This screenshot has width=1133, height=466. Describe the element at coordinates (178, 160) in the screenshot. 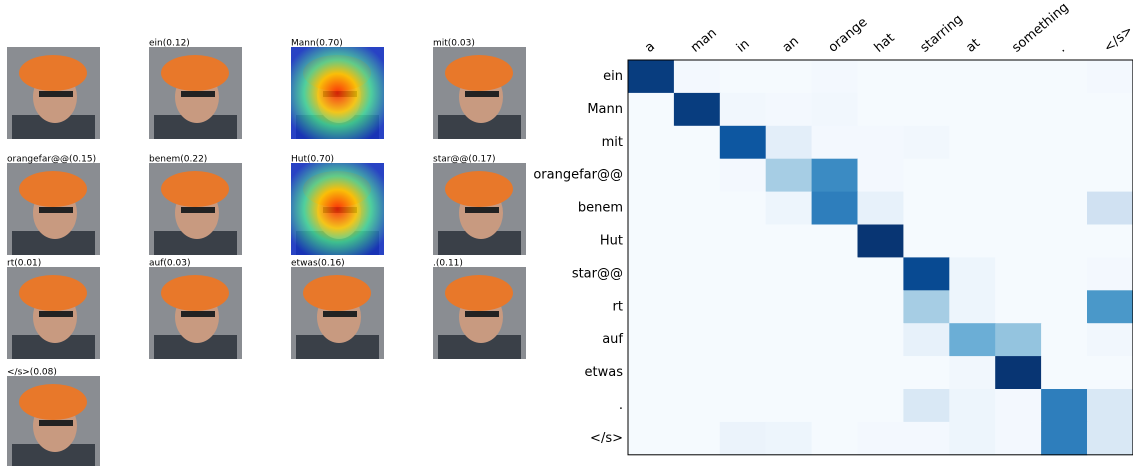

I see `caption: benem(0.22)` at that location.